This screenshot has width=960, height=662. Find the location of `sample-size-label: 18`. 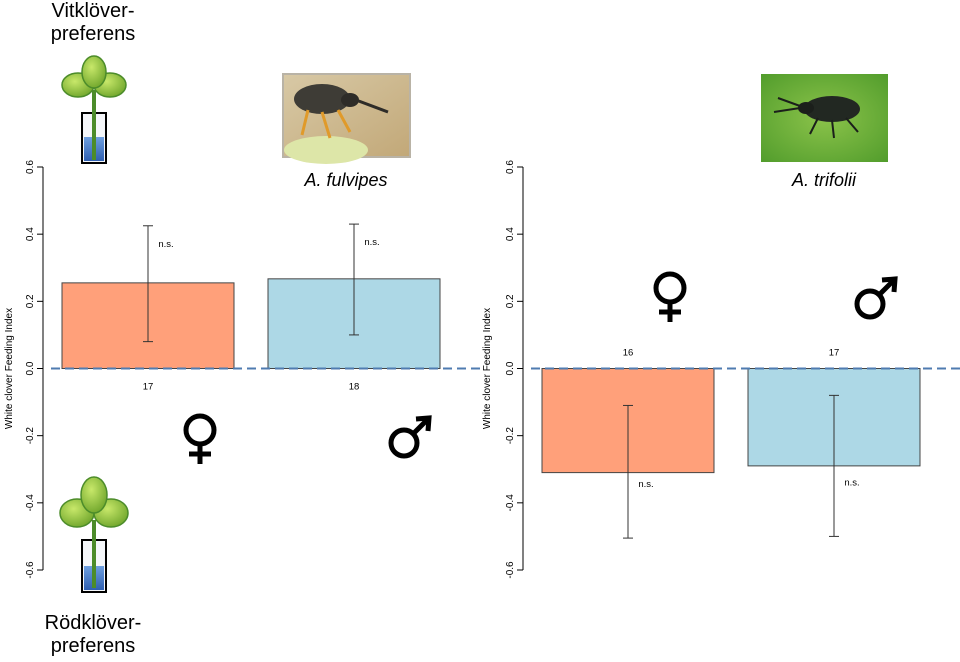

sample-size-label: 18 is located at coordinates (354, 387).